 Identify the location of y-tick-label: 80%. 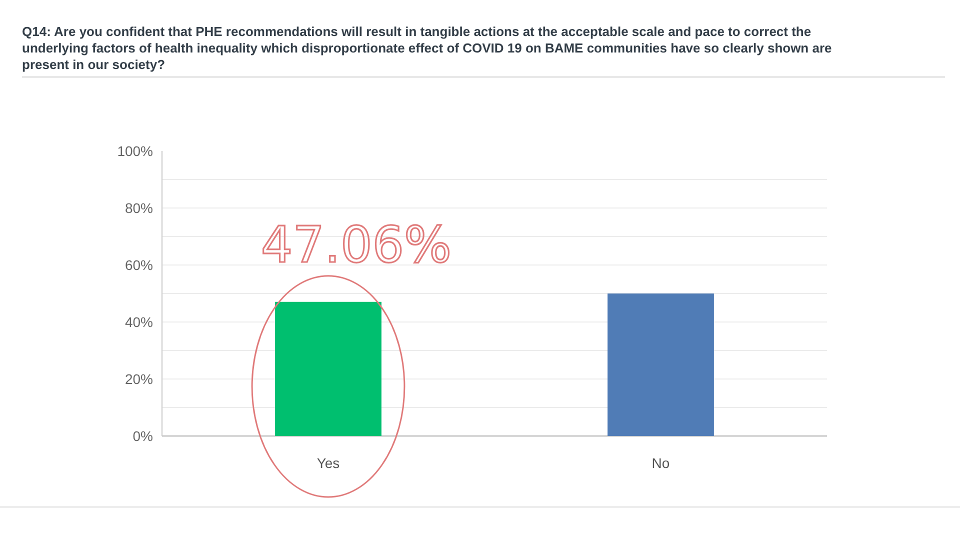
(138, 208).